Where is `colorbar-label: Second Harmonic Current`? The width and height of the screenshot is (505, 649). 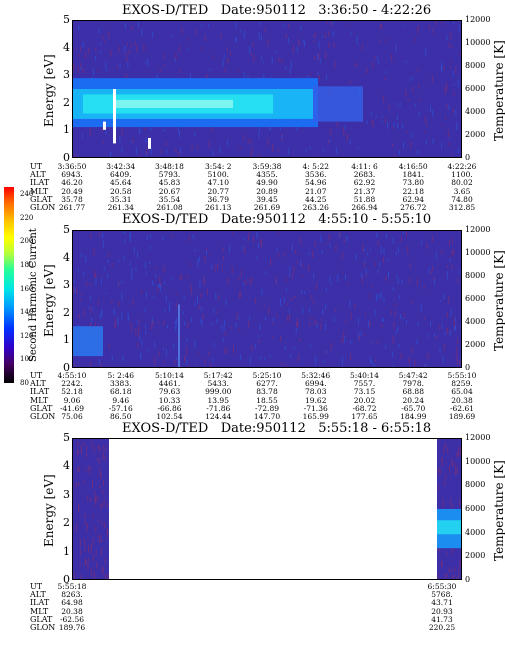
colorbar-label: Second Harmonic Current is located at coordinates (33, 295).